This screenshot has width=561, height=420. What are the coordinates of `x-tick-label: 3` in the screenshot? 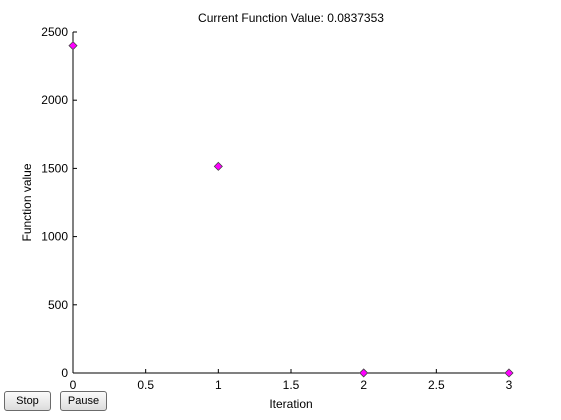 It's located at (509, 385).